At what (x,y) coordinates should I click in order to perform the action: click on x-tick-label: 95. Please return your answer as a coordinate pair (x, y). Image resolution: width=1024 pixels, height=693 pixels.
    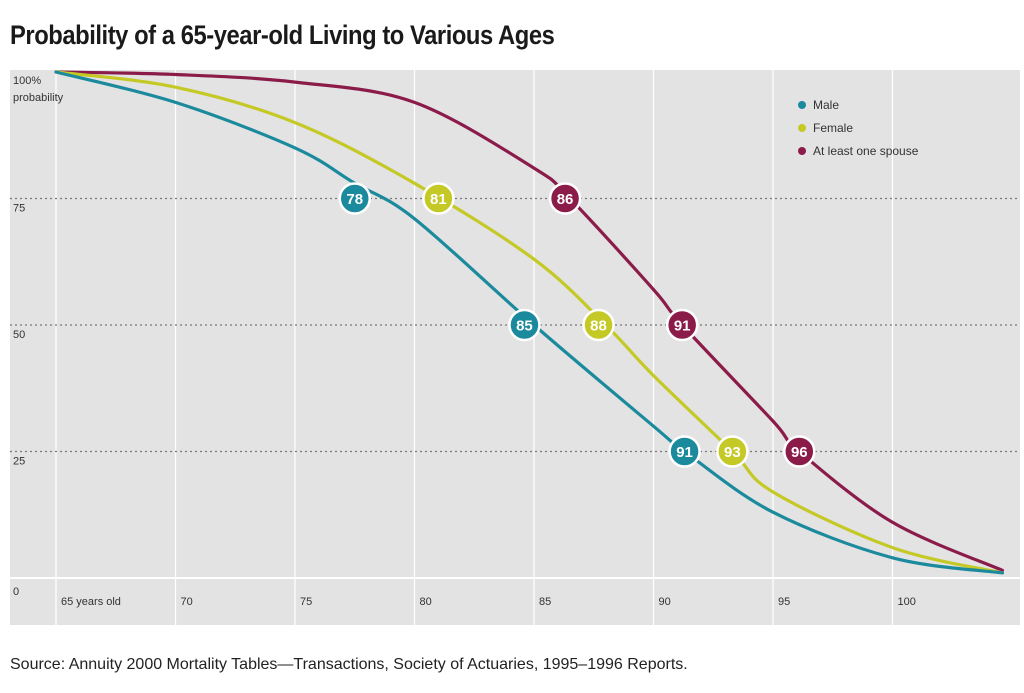
    Looking at the image, I should click on (784, 602).